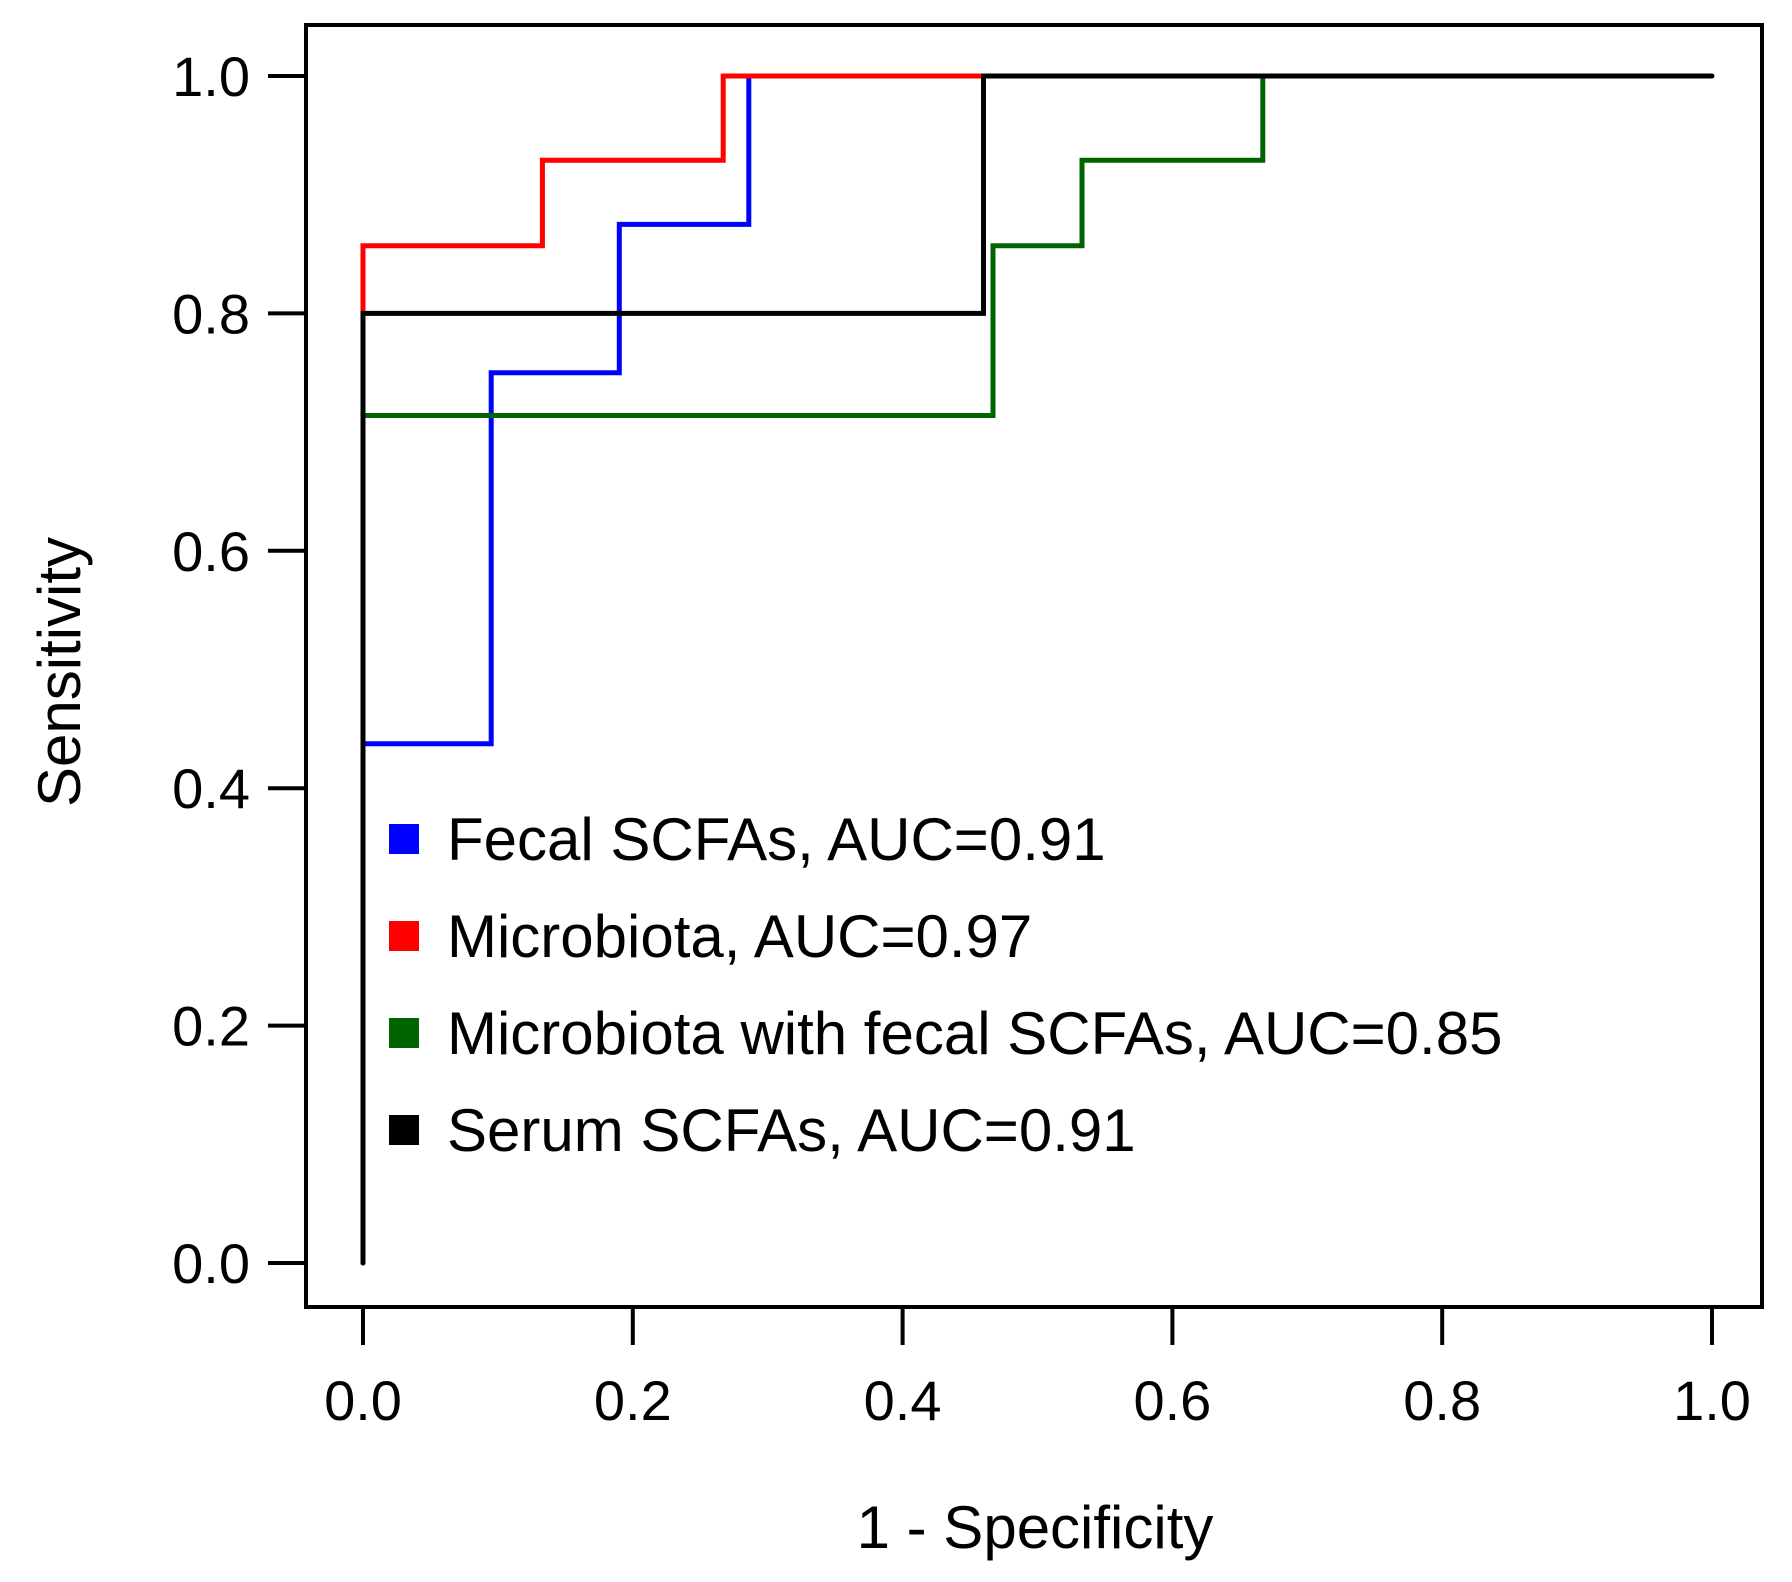 This screenshot has height=1582, width=1792. What do you see at coordinates (633, 1400) in the screenshot?
I see `x-tick-label: 0.2` at bounding box center [633, 1400].